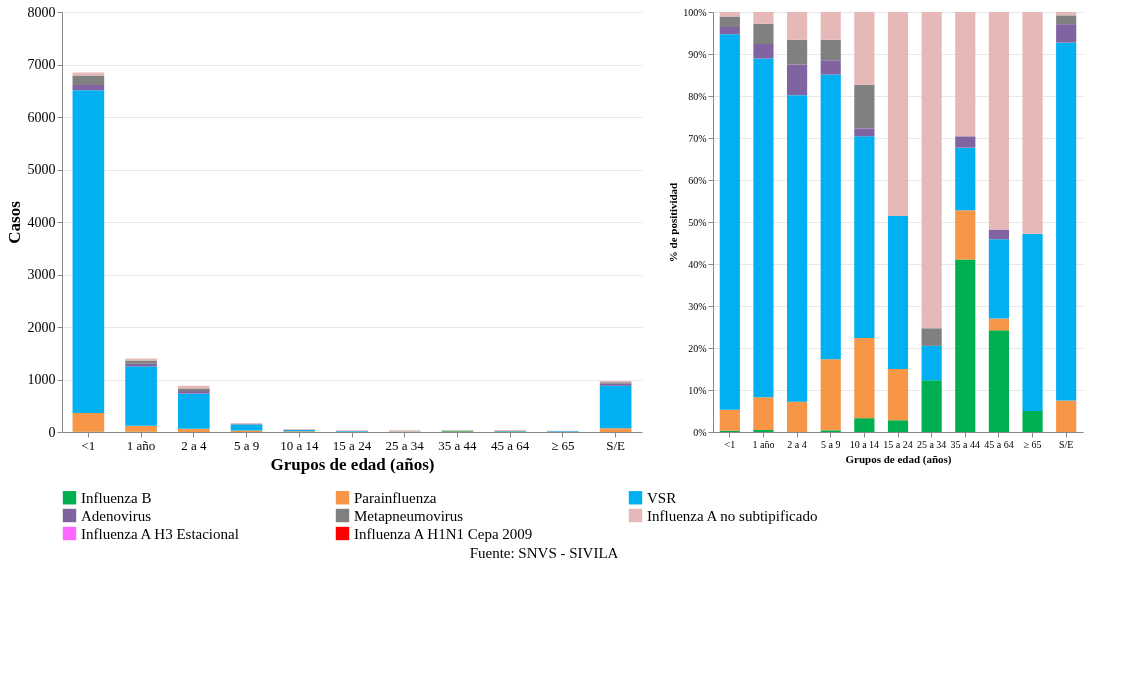 Image resolution: width=1126 pixels, height=688 pixels. What do you see at coordinates (14, 222) in the screenshot?
I see `y-axis-title: Casos` at bounding box center [14, 222].